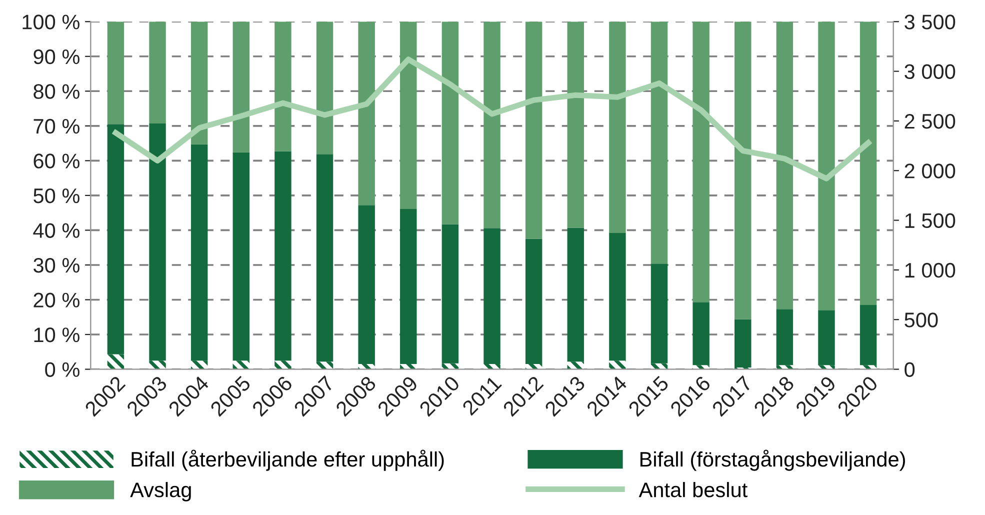  What do you see at coordinates (57, 161) in the screenshot?
I see `y-tick-label: 60 %` at bounding box center [57, 161].